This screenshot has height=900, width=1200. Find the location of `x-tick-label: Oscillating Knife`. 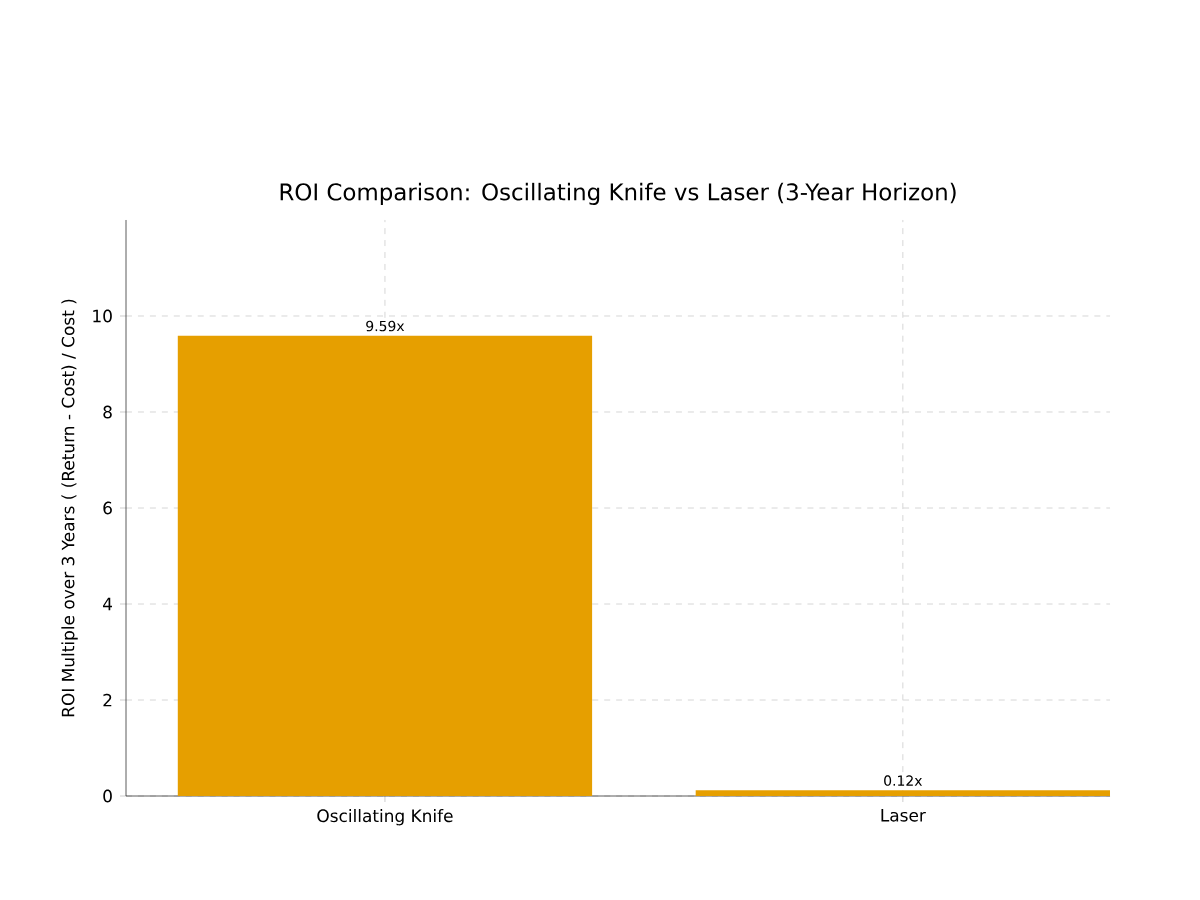

x-tick-label: Oscillating Knife is located at coordinates (385, 817).